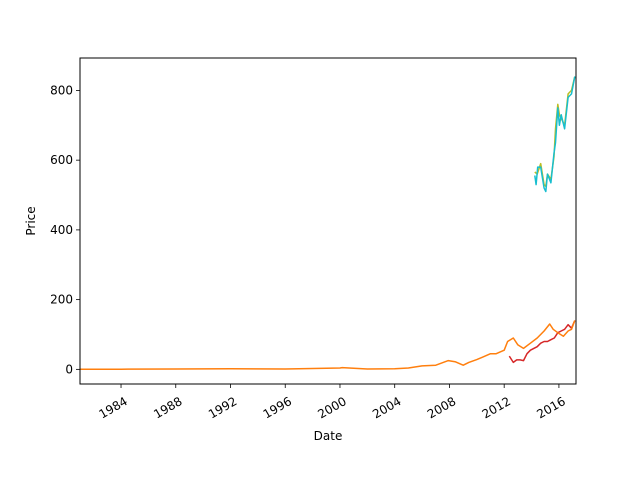 This screenshot has width=640, height=480. What do you see at coordinates (69, 369) in the screenshot?
I see `y-tick-label-0: 0` at bounding box center [69, 369].